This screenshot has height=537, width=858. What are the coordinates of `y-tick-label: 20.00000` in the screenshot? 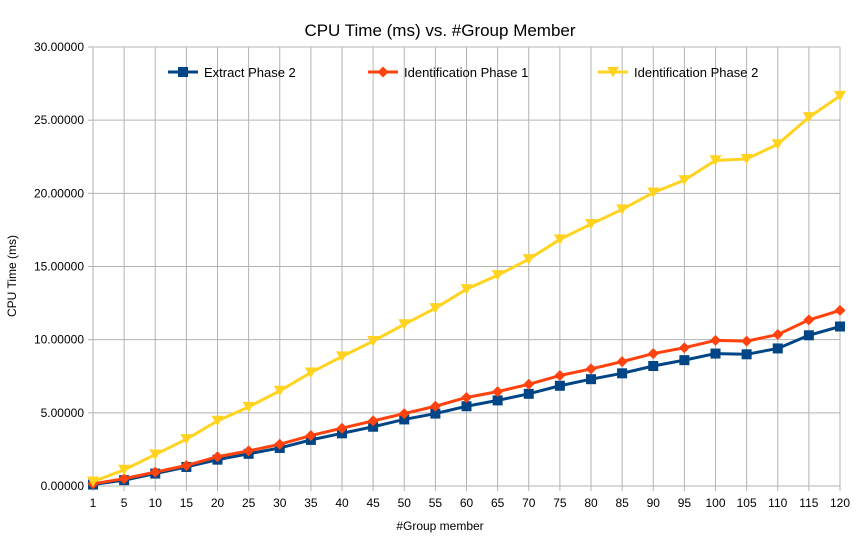 It's located at (59, 193).